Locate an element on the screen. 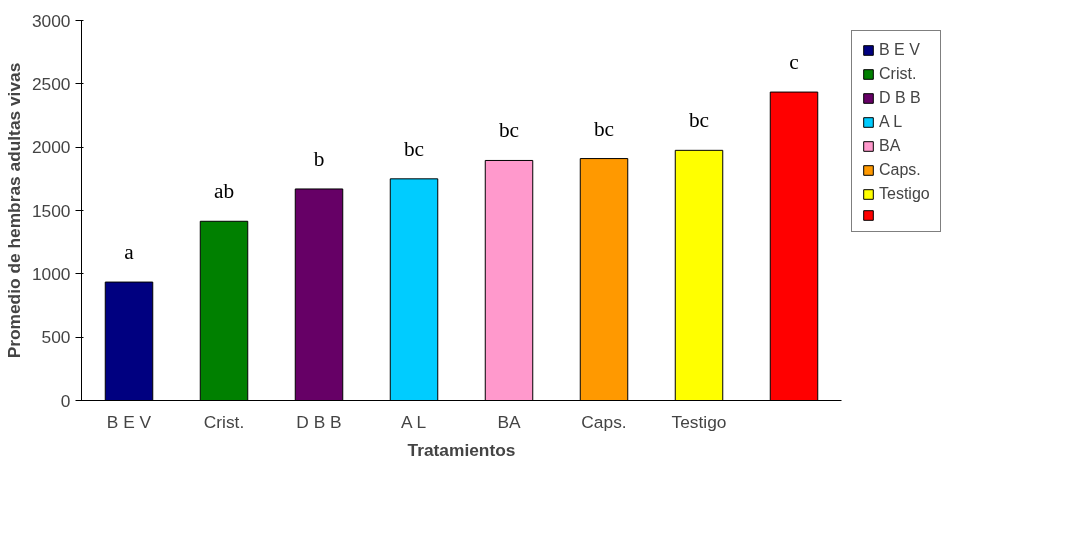 This screenshot has height=539, width=1091. legend-label: D B B is located at coordinates (900, 98).